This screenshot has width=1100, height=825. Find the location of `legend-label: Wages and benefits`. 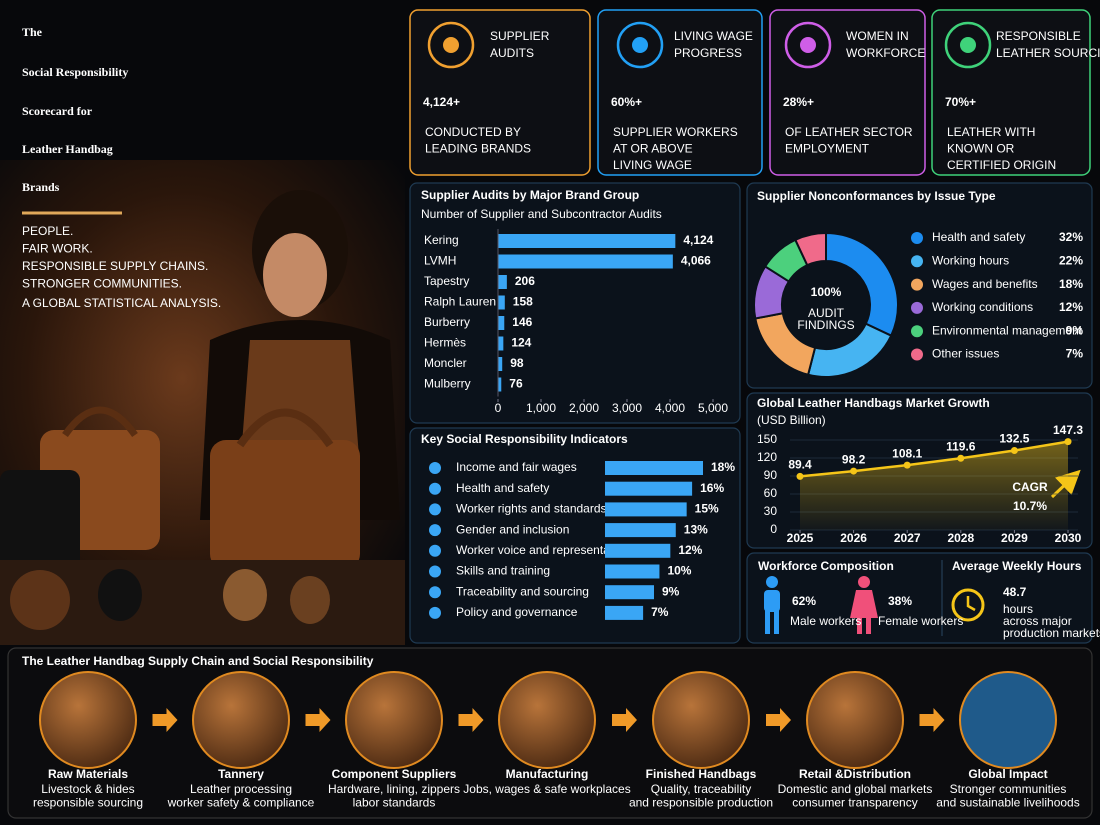

legend-label: Wages and benefits is located at coordinates (985, 284).